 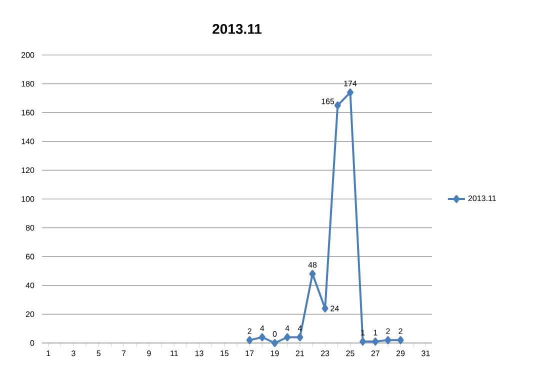 I want to click on data-label: 24, so click(x=334, y=309).